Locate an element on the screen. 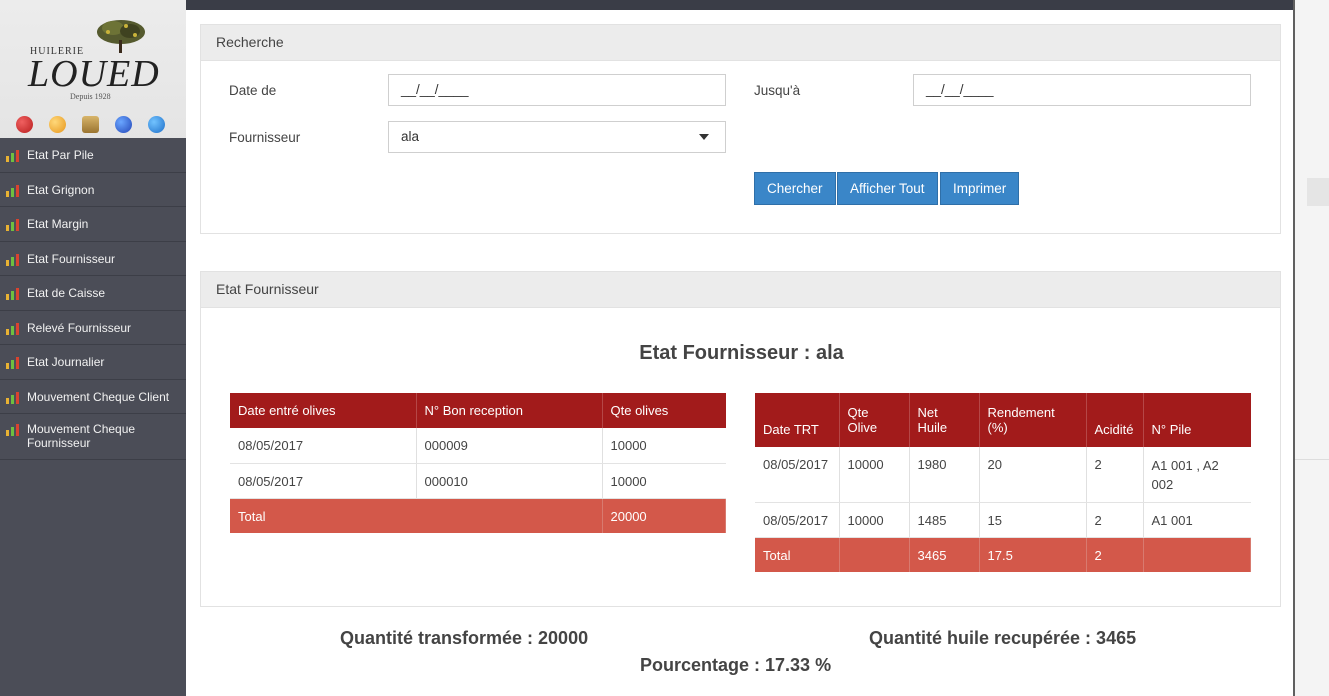 The width and height of the screenshot is (1329, 696). orange-icon is located at coordinates (57, 124).